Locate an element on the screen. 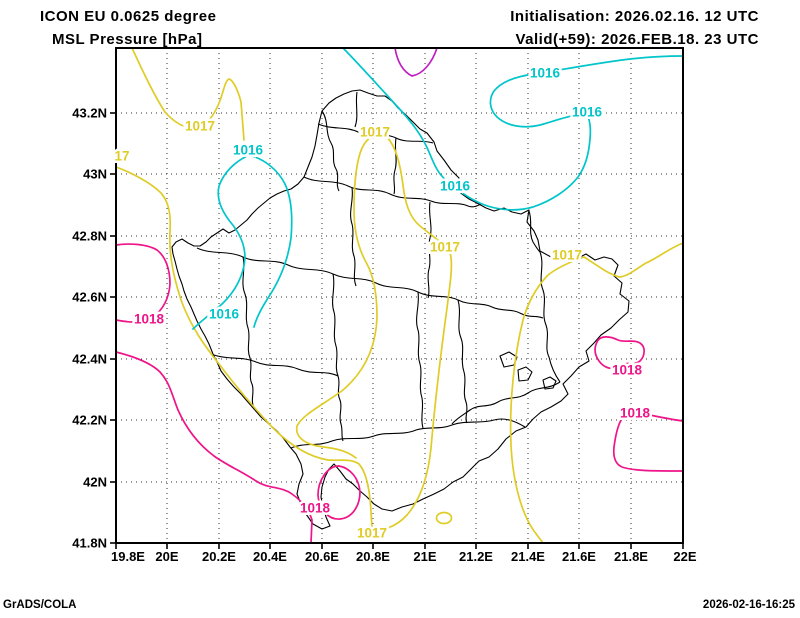  contour-label-1017: 17 is located at coordinates (121, 156).